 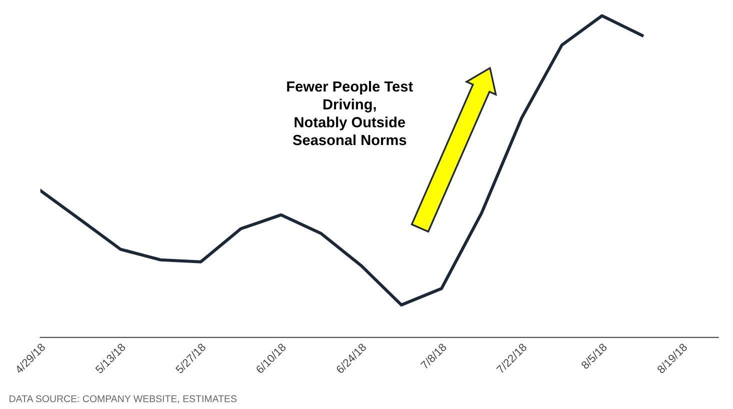 What do you see at coordinates (123, 399) in the screenshot?
I see `source-note: DATA SOURCE: COMPANY WEBSITE, ESTIMATES` at bounding box center [123, 399].